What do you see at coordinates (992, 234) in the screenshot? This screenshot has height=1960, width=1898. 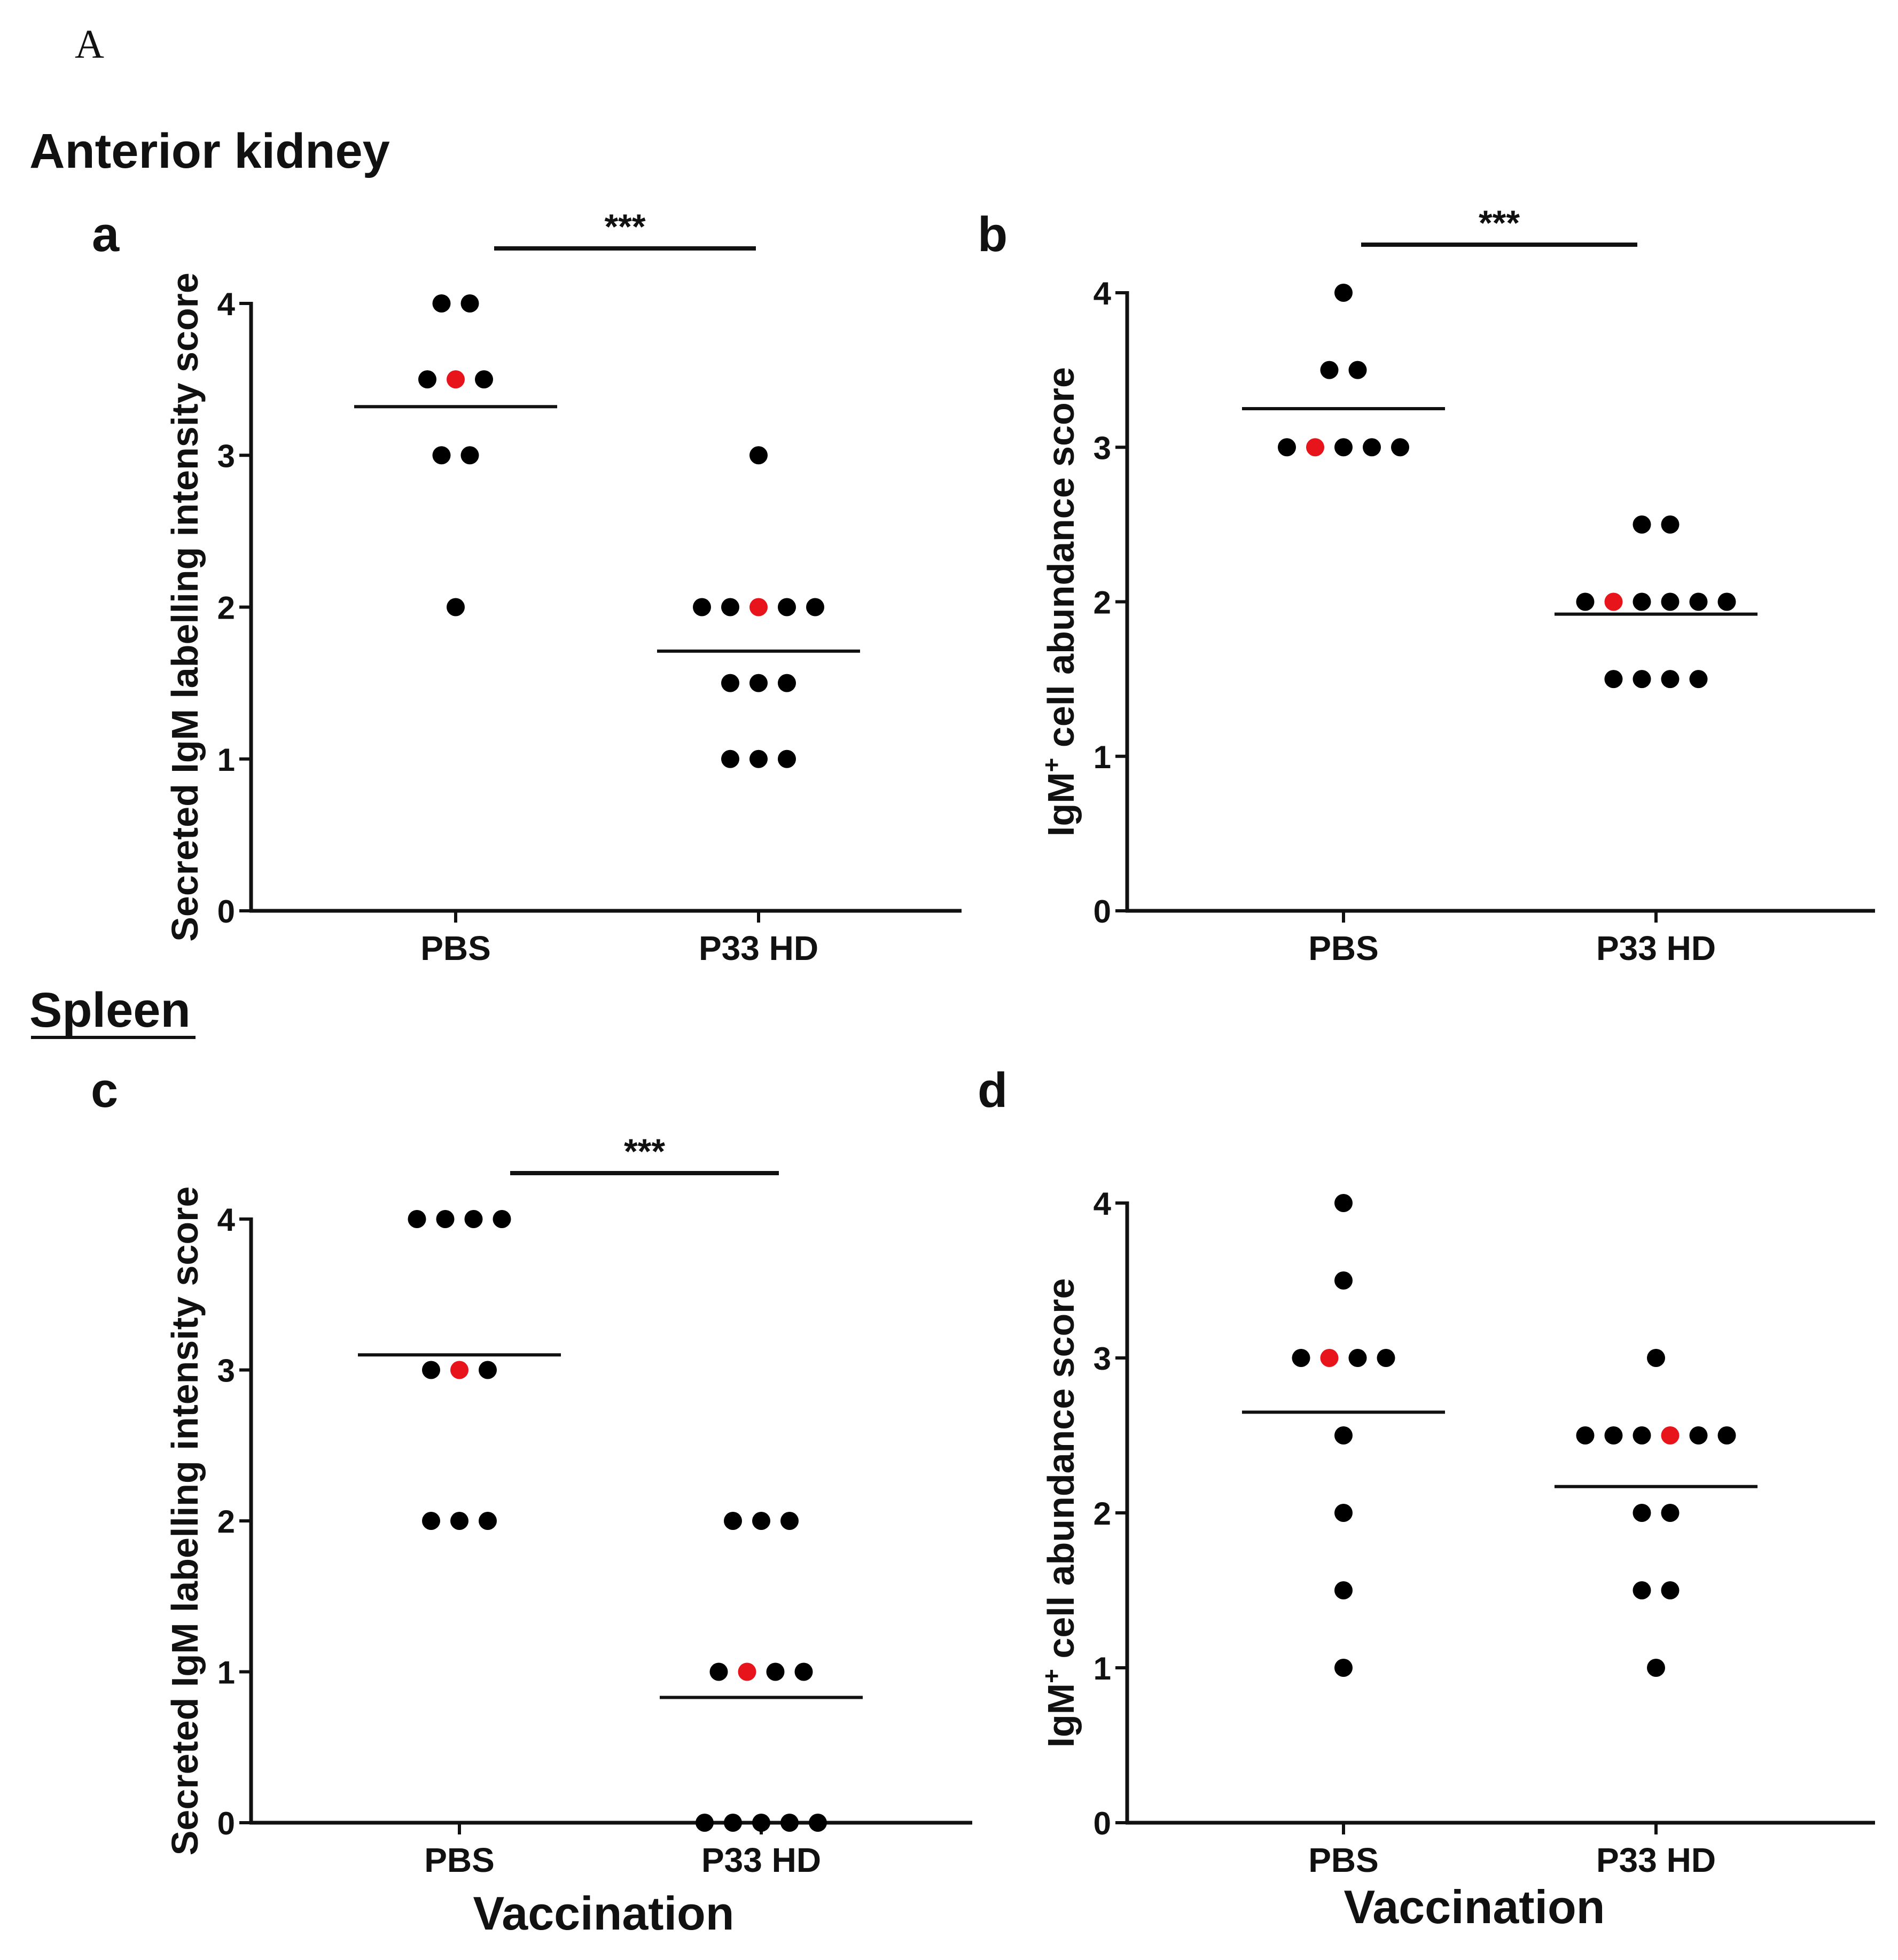 I see `panel-label: b` at bounding box center [992, 234].